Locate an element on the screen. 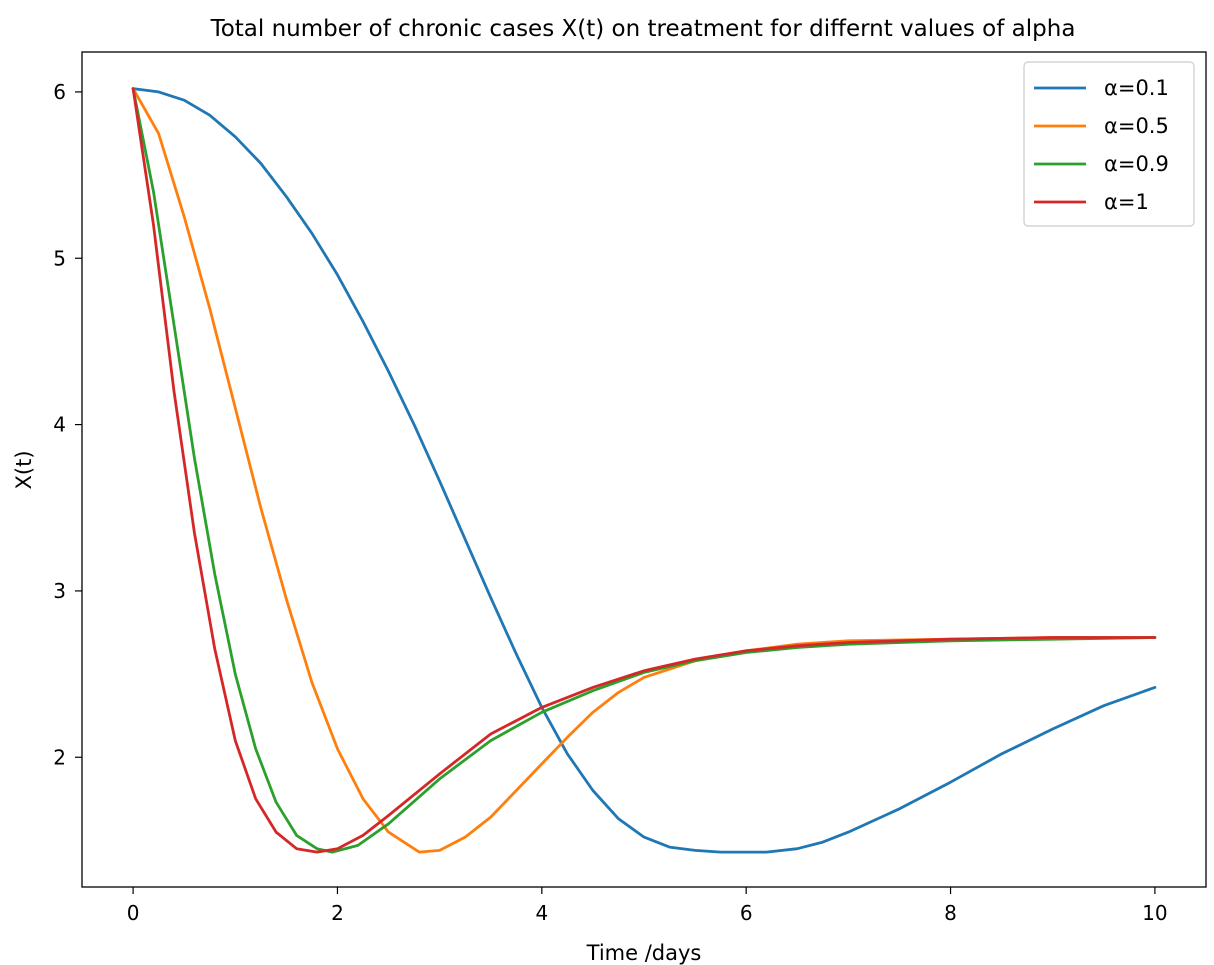 The height and width of the screenshot is (965, 1214). legend: α=0.1 α=0.5 α=0.9 α=1 is located at coordinates (1109, 144).